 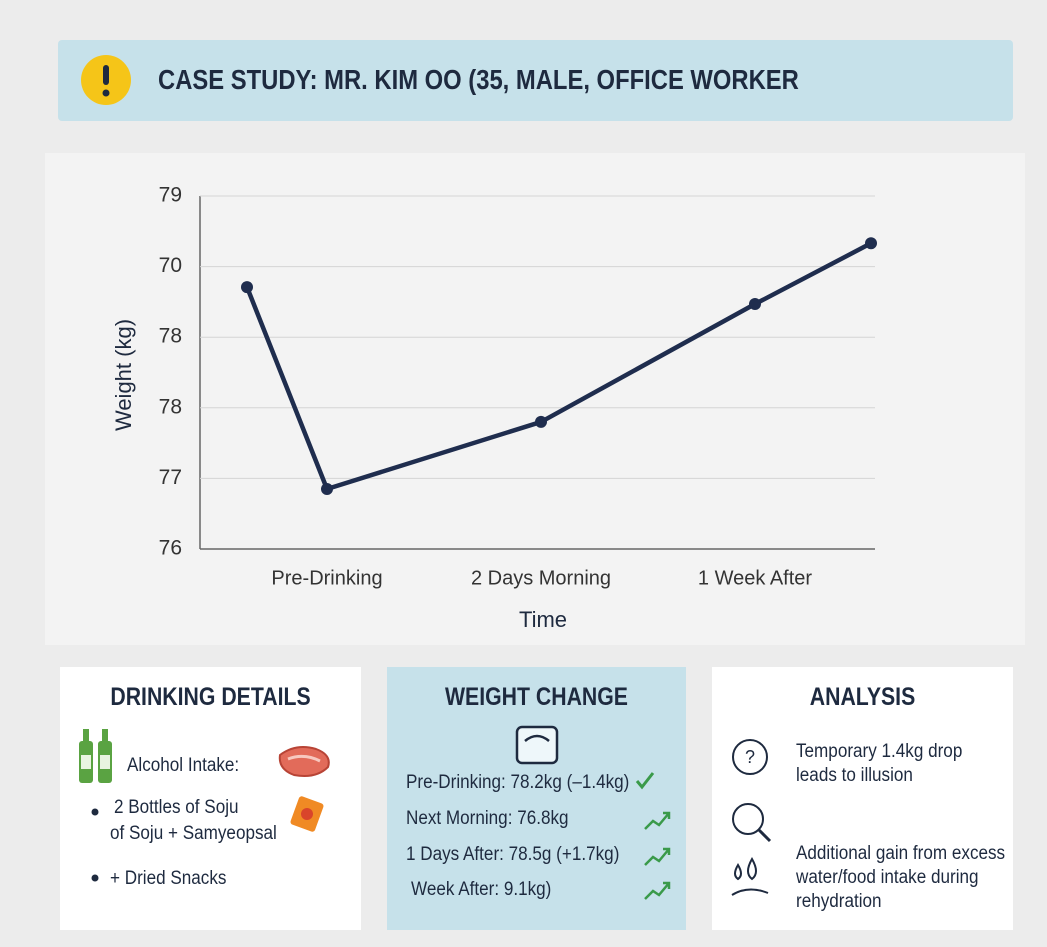 What do you see at coordinates (168, 878) in the screenshot?
I see `detail-line: + Dried Snacks` at bounding box center [168, 878].